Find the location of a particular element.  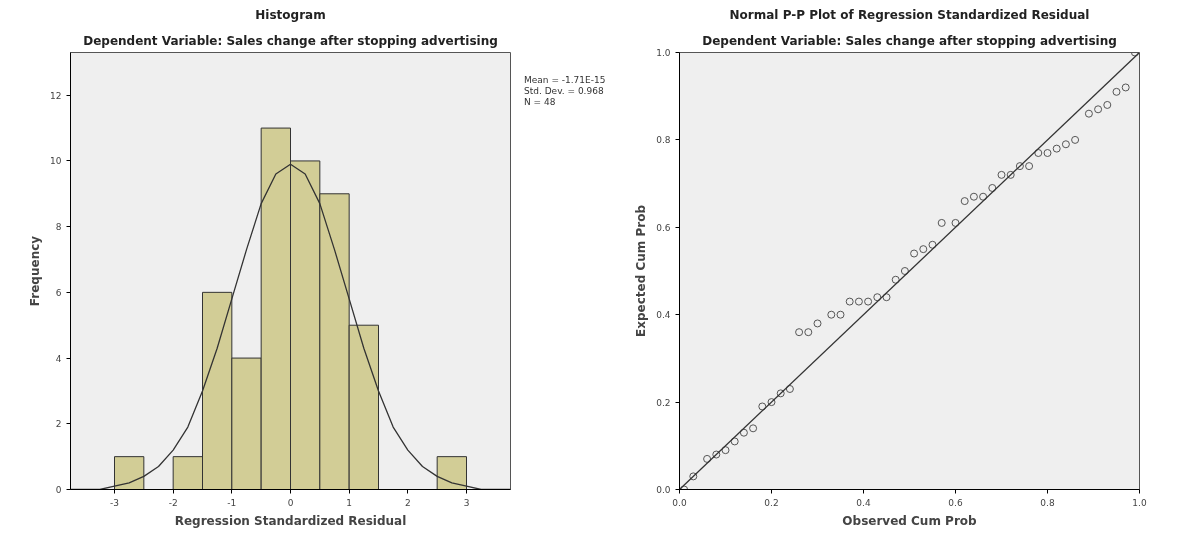

x-tick-label: -1 is located at coordinates (232, 502).